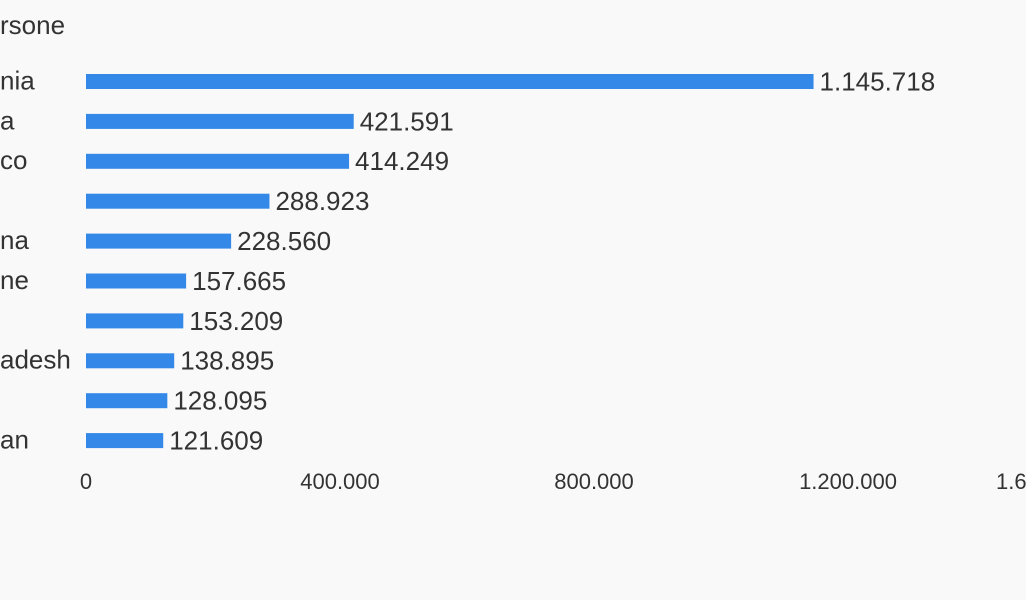 This screenshot has width=1026, height=600. Describe the element at coordinates (407, 121) in the screenshot. I see `value-label: 421.591` at that location.